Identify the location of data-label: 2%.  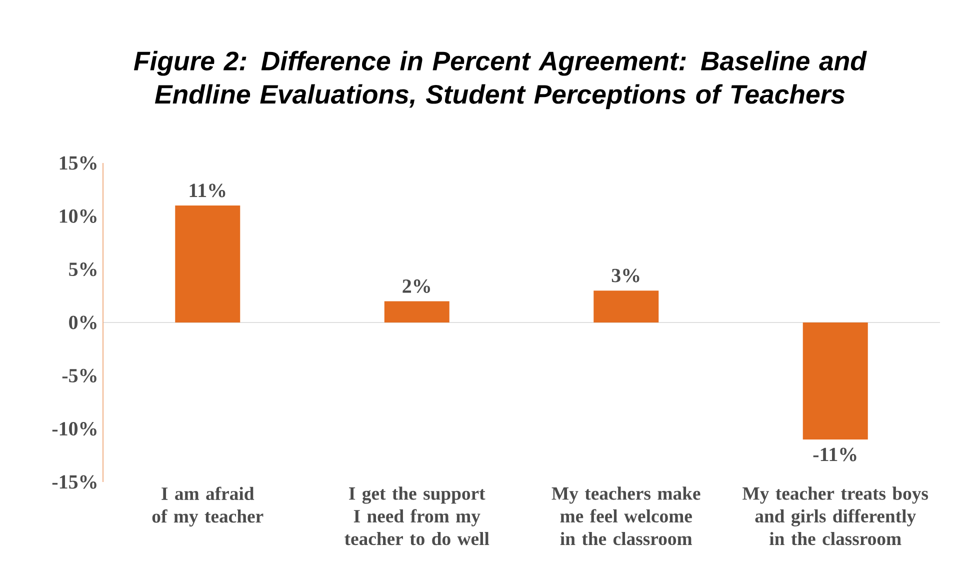
(416, 286).